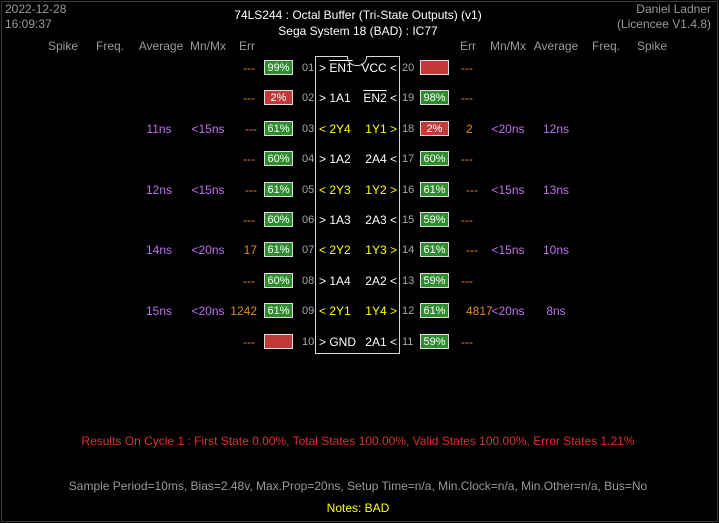 The image size is (719, 523). What do you see at coordinates (159, 190) in the screenshot?
I see `left-average-value: 12ns` at bounding box center [159, 190].